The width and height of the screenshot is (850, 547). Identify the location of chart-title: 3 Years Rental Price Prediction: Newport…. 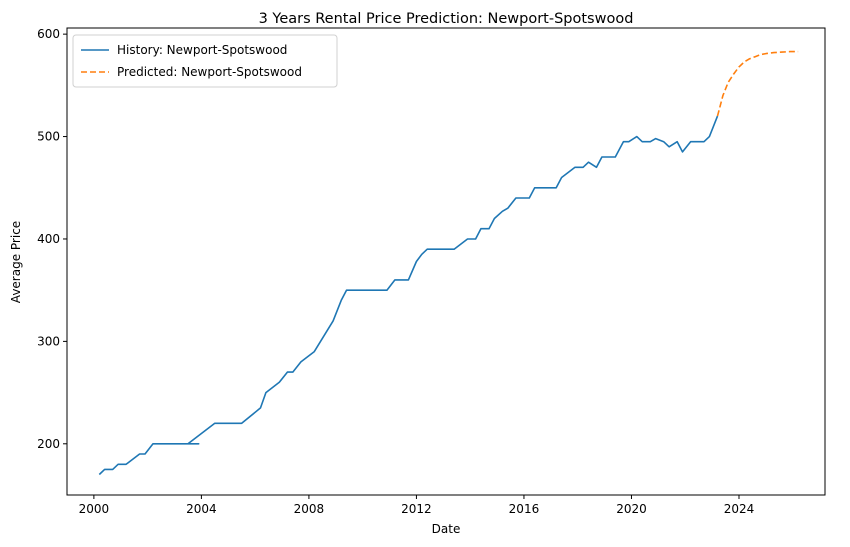
(446, 19).